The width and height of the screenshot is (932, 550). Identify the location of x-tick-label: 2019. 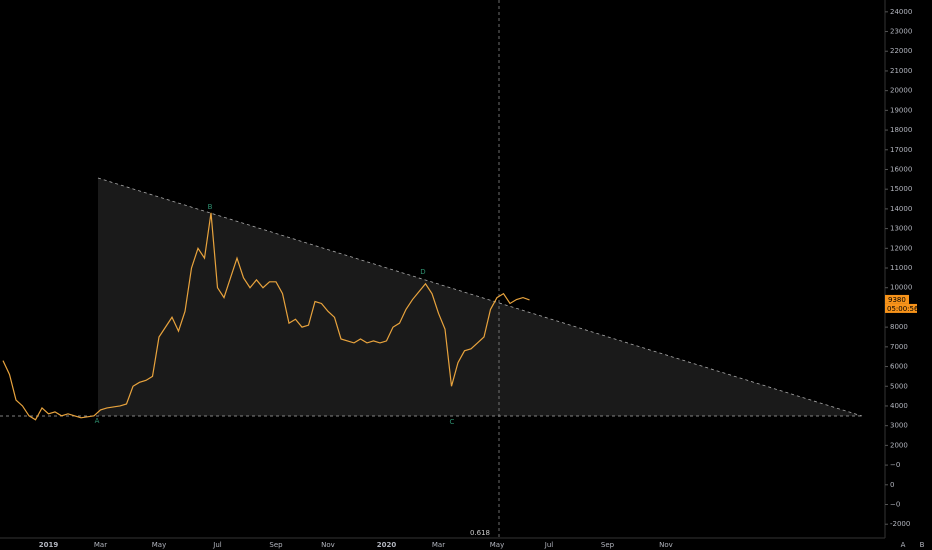
(49, 545).